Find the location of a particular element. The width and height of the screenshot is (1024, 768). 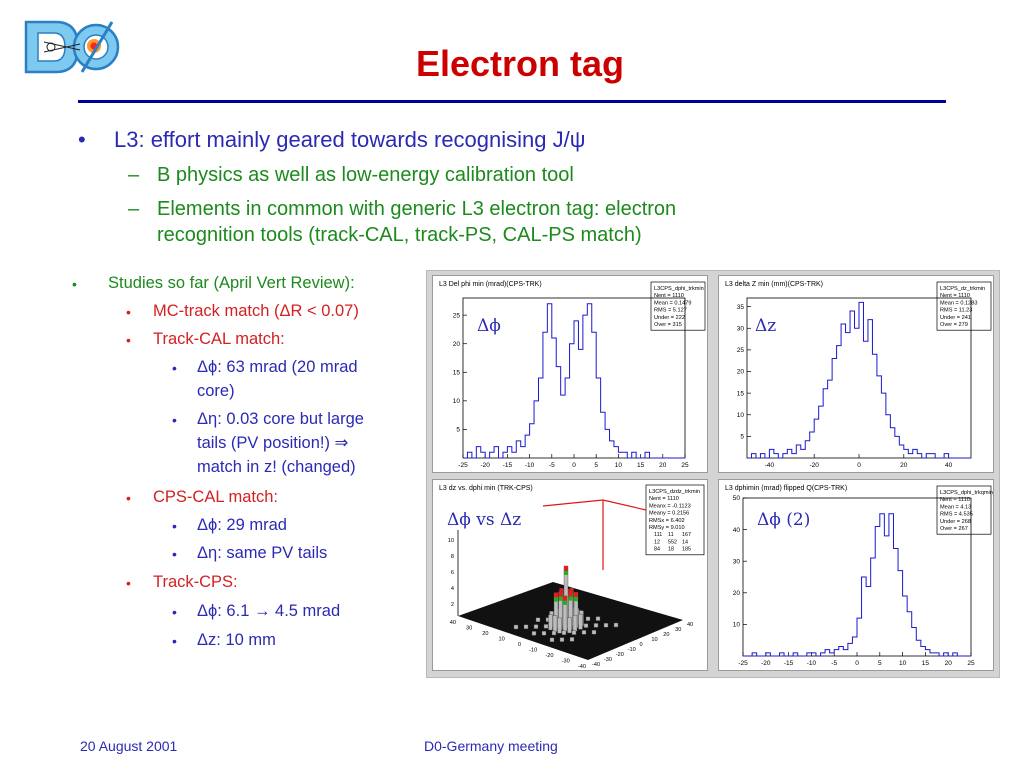

item-track-cps-text: Track-CPS: is located at coordinates (195, 582).